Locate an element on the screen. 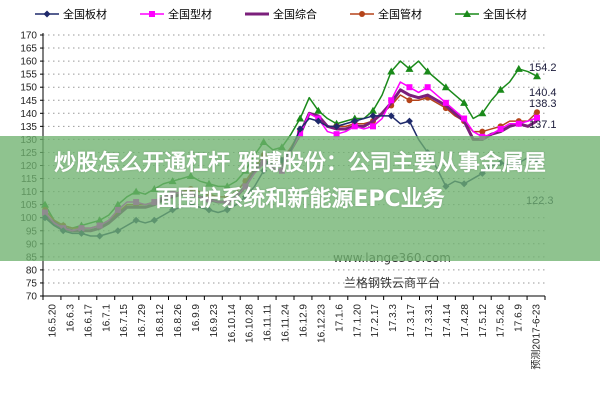  x-tick-label: 16.11.11 is located at coordinates (268, 323).